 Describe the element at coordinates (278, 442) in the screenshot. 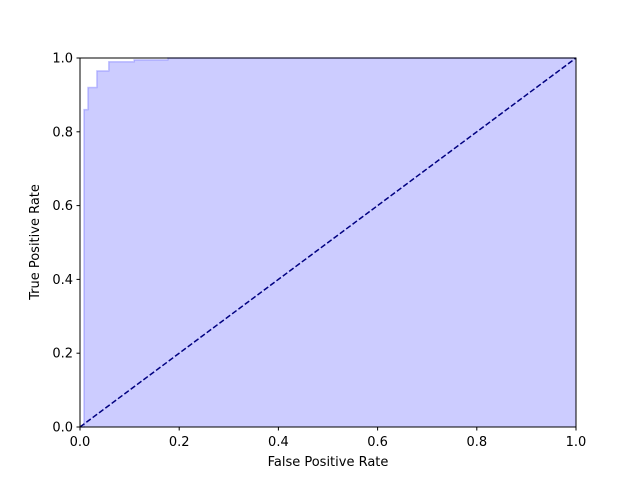

I see `x-tick-label: 0.4` at that location.